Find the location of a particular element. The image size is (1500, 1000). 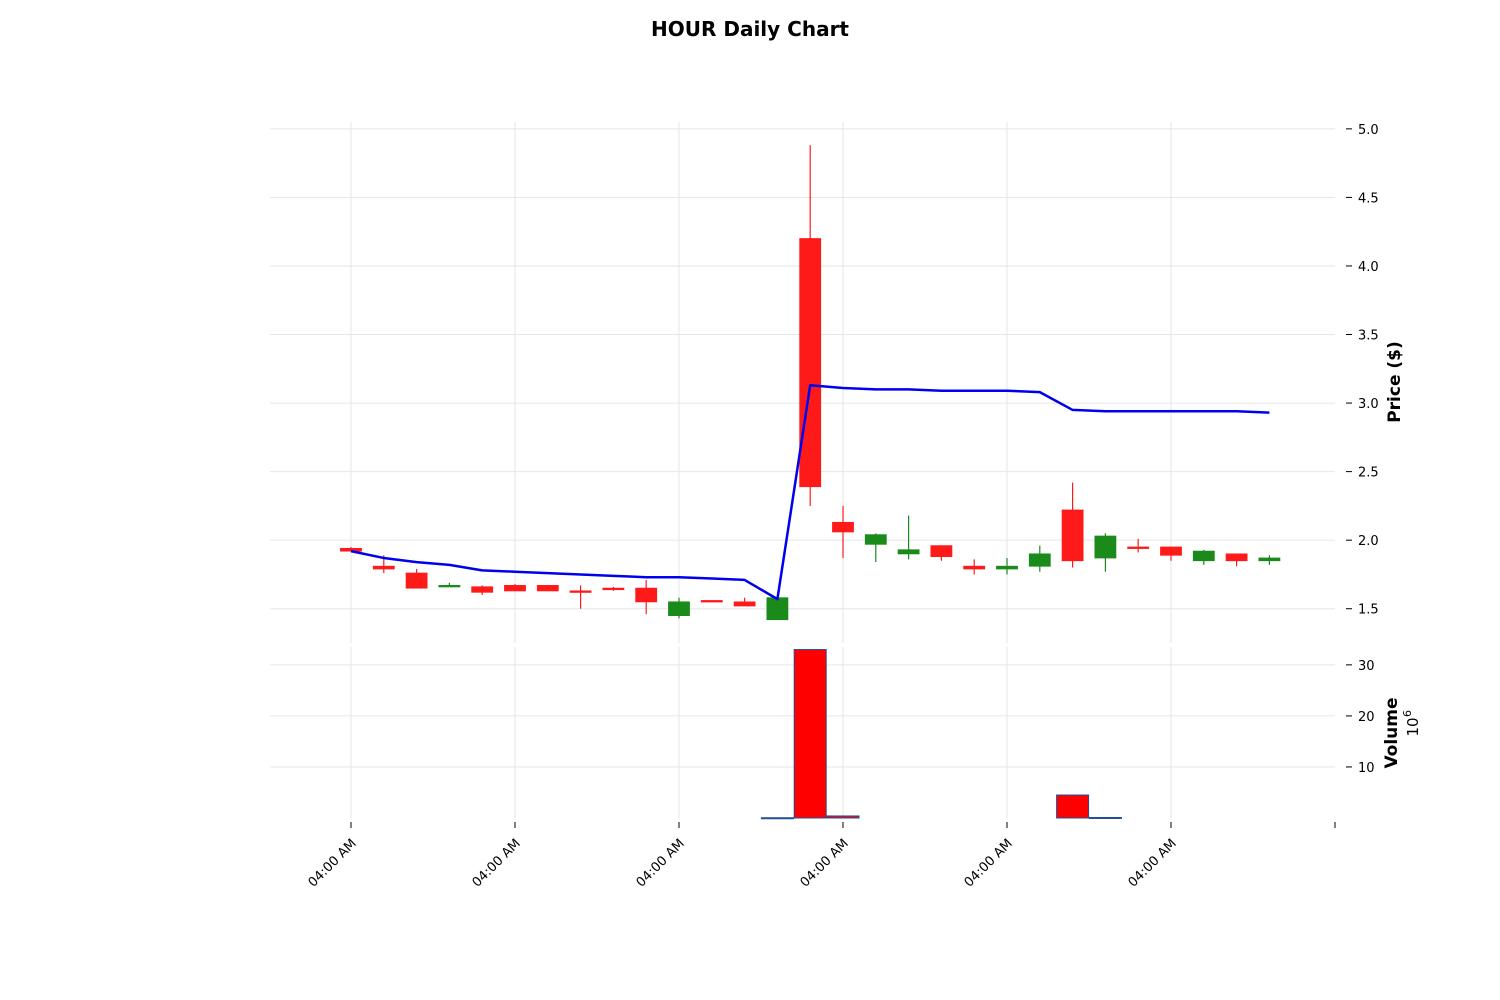

volume-exponent: 10 6 is located at coordinates (1411, 723).